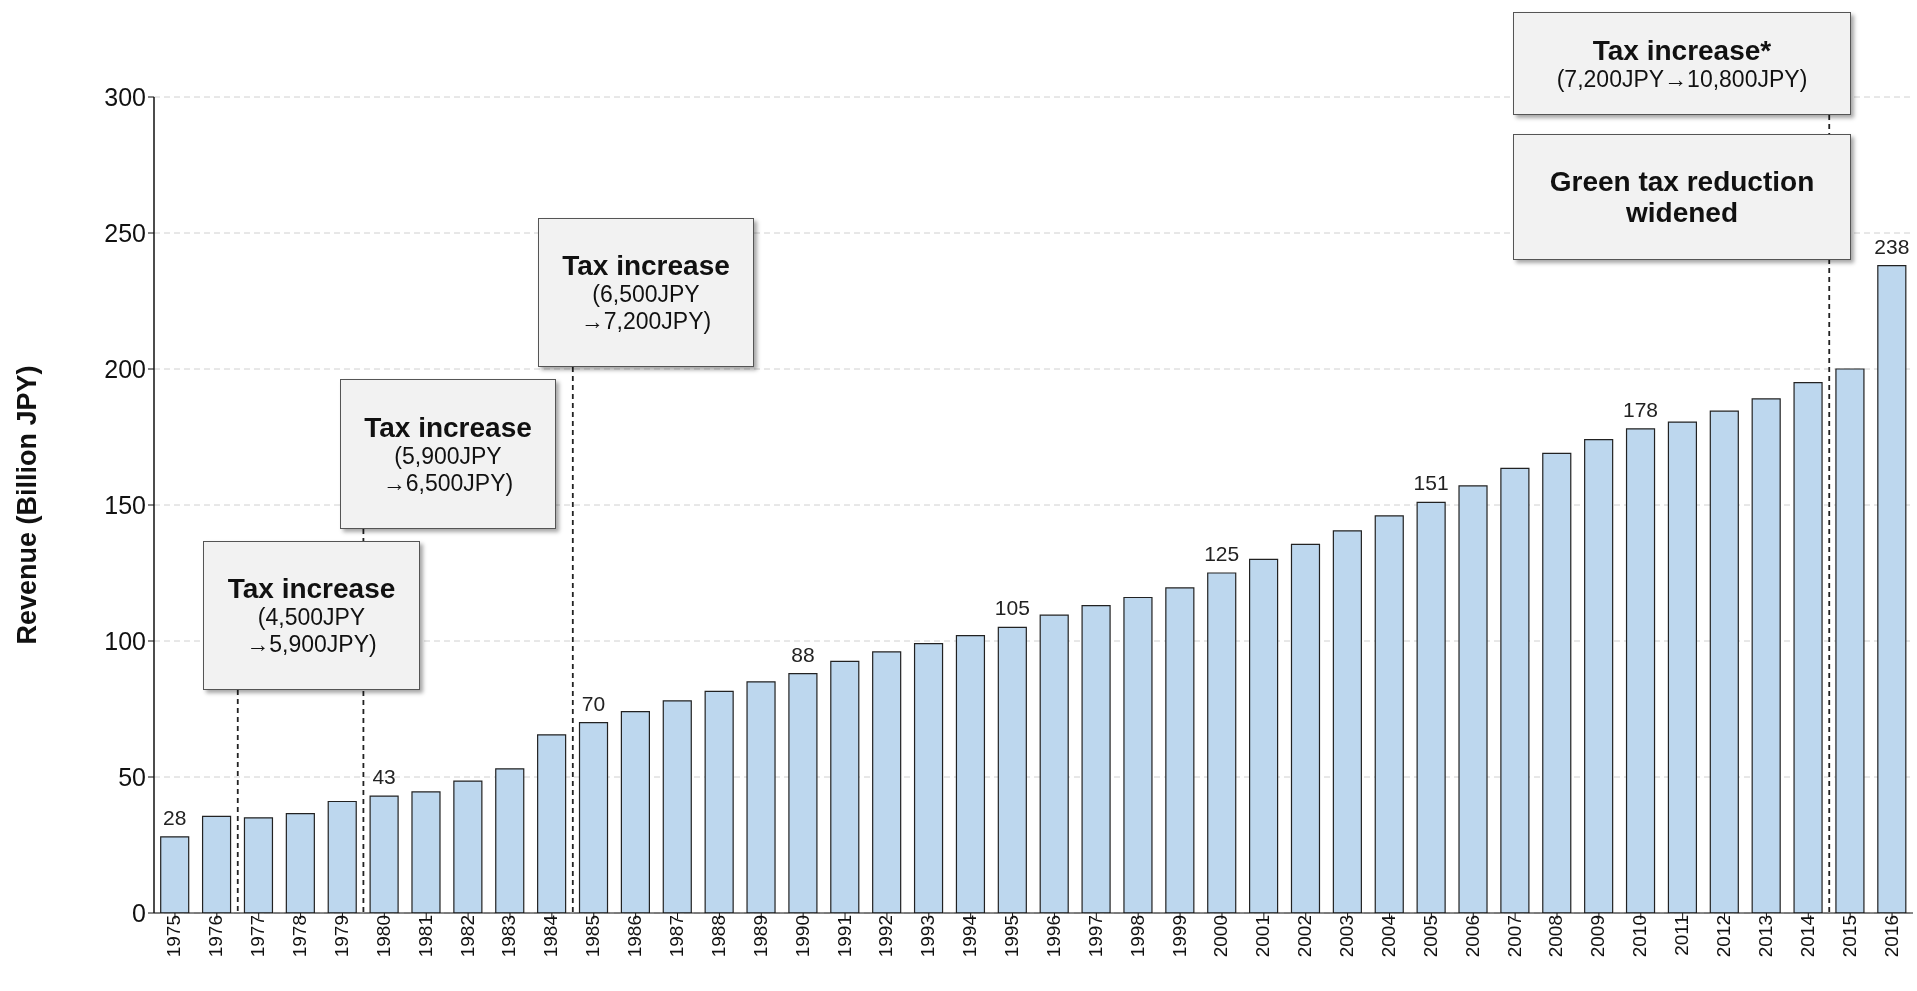 This screenshot has height=991, width=1917. Describe the element at coordinates (1388, 936) in the screenshot. I see `x-tick-label: 2004` at that location.